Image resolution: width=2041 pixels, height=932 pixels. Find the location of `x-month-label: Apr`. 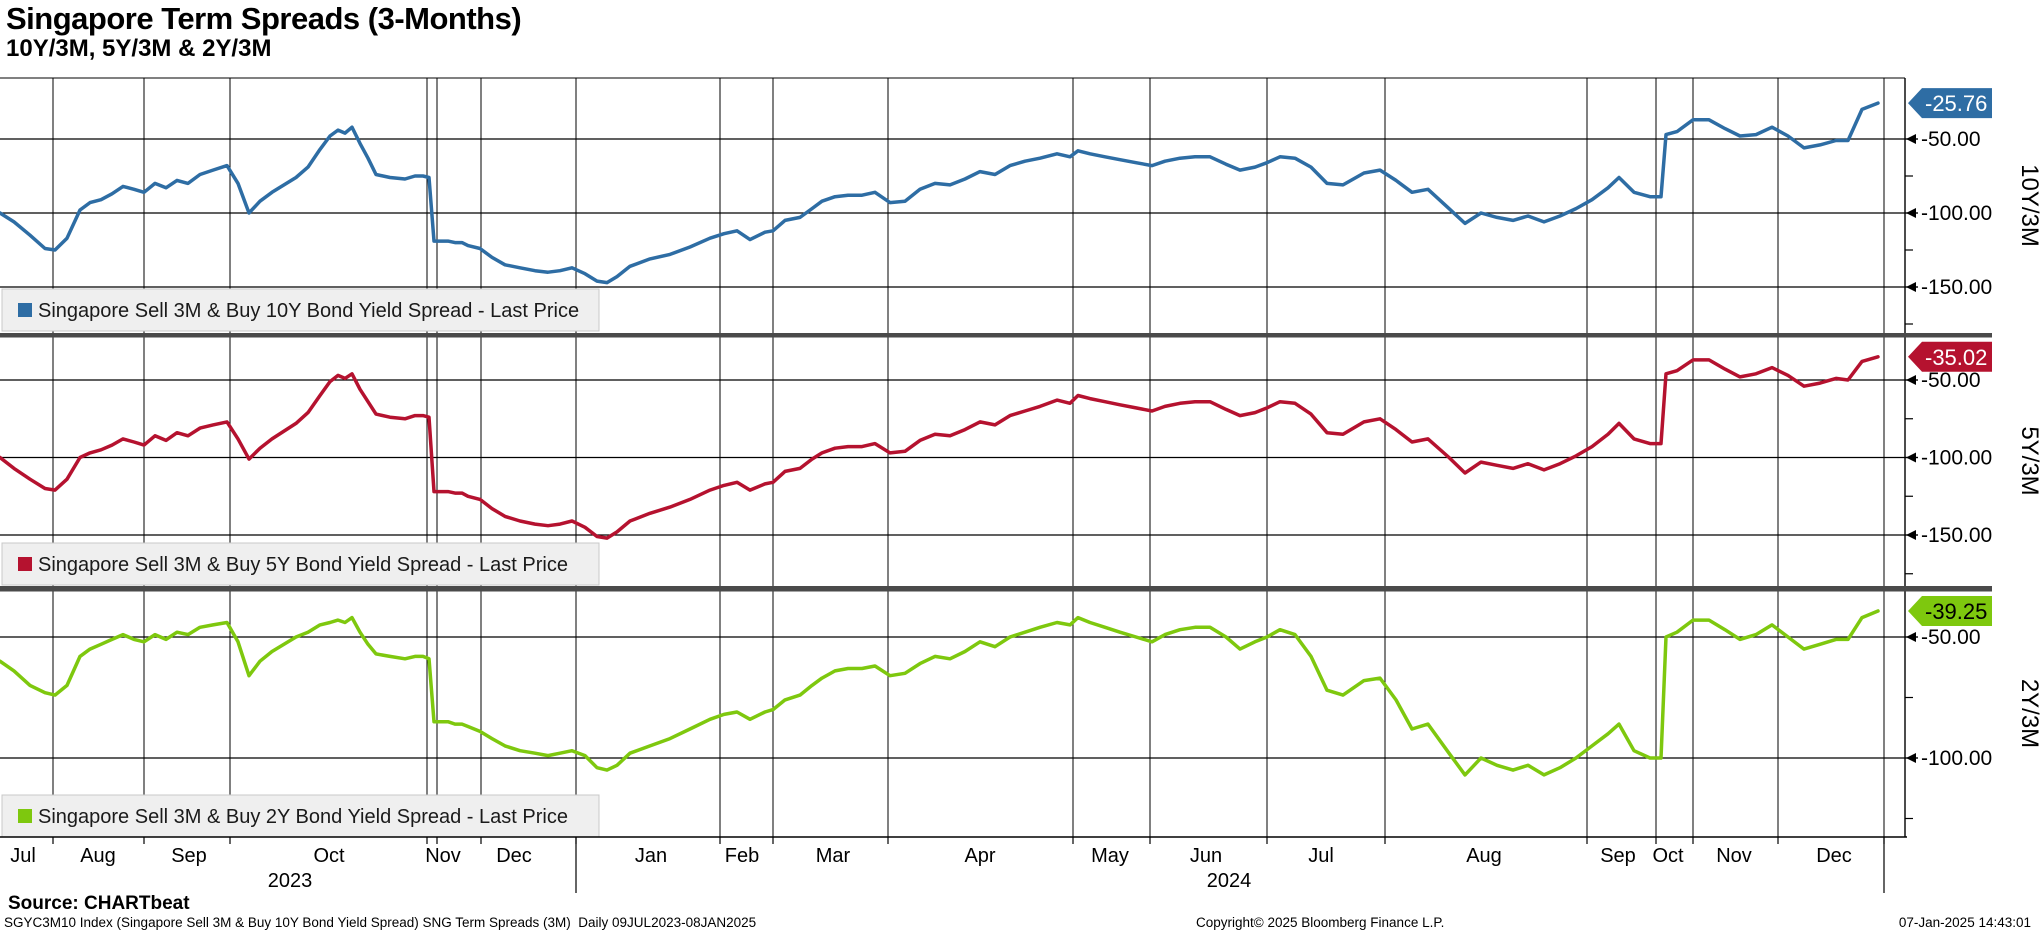

x-month-label: Apr is located at coordinates (979, 856).